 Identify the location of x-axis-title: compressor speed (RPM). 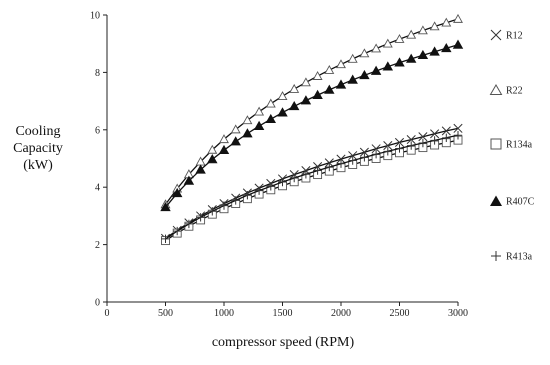
(283, 342).